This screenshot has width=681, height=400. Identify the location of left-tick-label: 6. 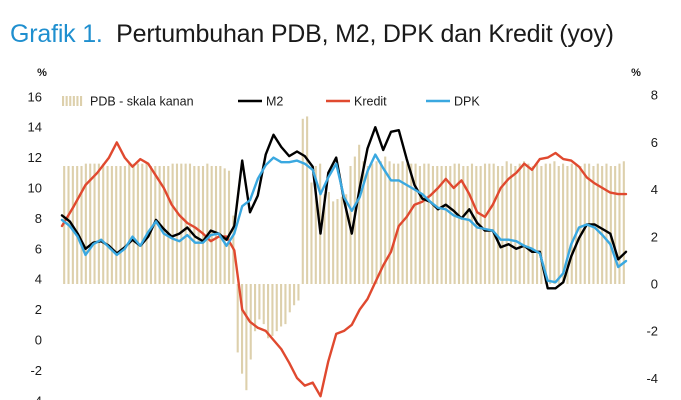
(38, 248).